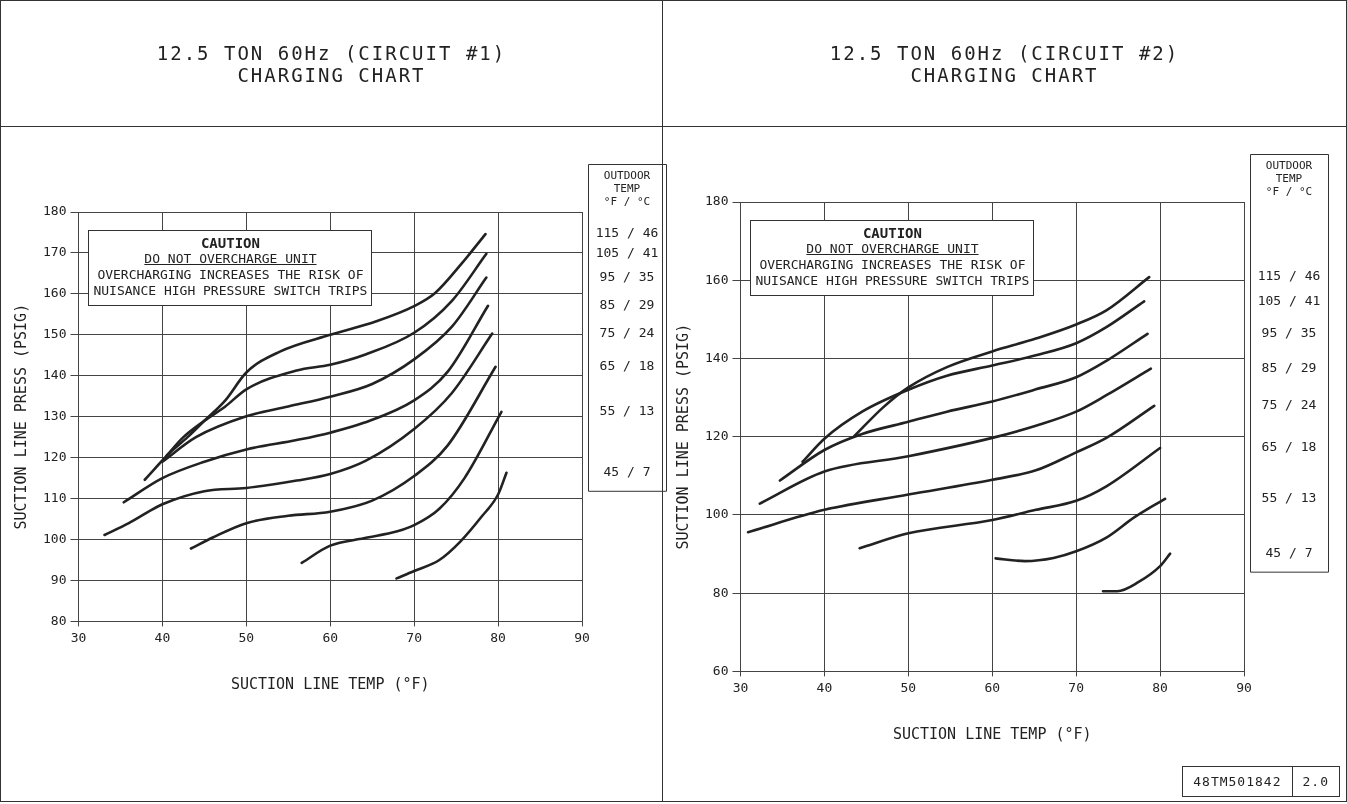 This screenshot has height=804, width=1347. I want to click on y-tick-label: 90, so click(58, 579).